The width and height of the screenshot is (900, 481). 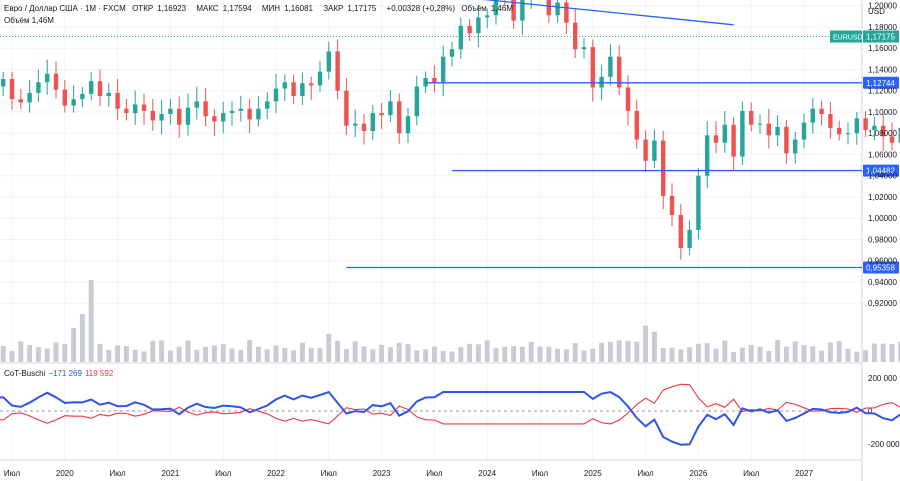 What do you see at coordinates (65, 8) in the screenshot?
I see `instrument-title: Евро / Доллар США · 1М · FXCM` at bounding box center [65, 8].